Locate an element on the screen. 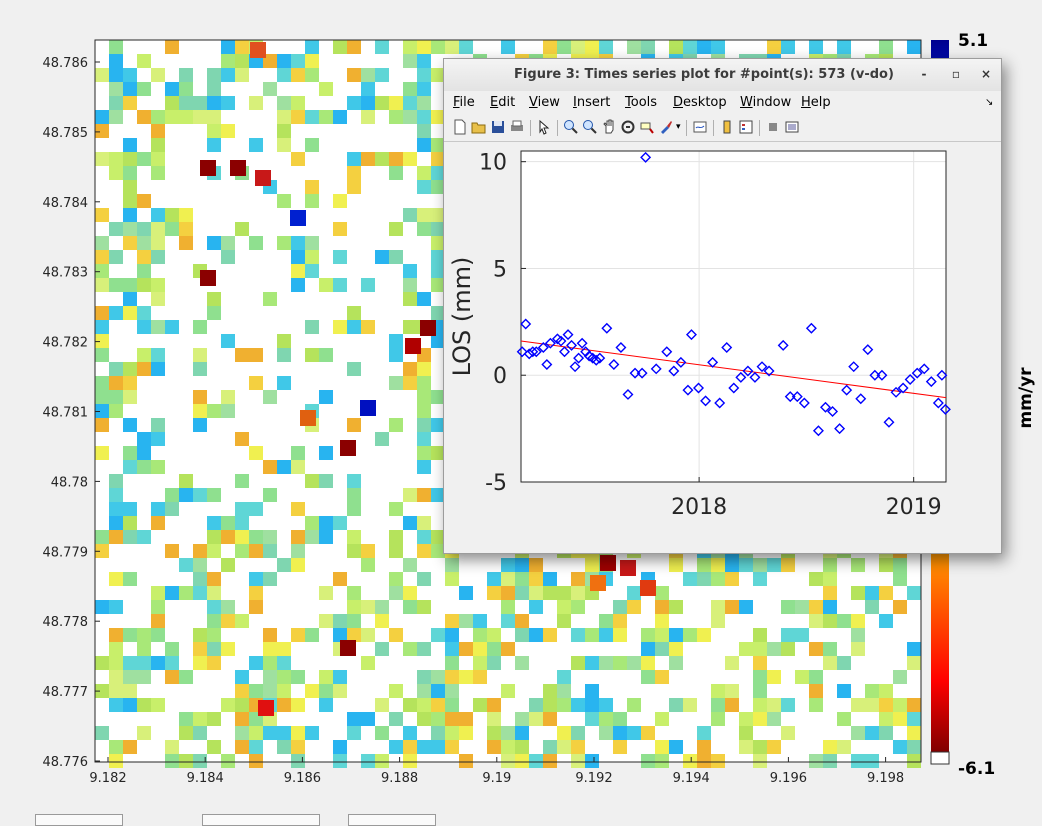 The width and height of the screenshot is (1042, 826). map-y-tick-label: 48.779 is located at coordinates (66, 552).